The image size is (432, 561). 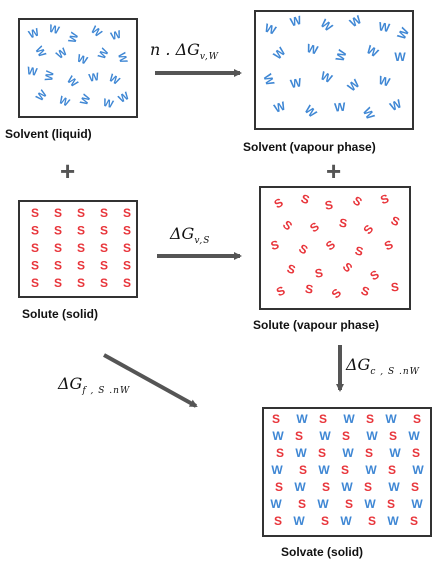 What do you see at coordinates (209, 57) in the screenshot?
I see `equation-n-dg-vw-sub: v,W` at bounding box center [209, 57].